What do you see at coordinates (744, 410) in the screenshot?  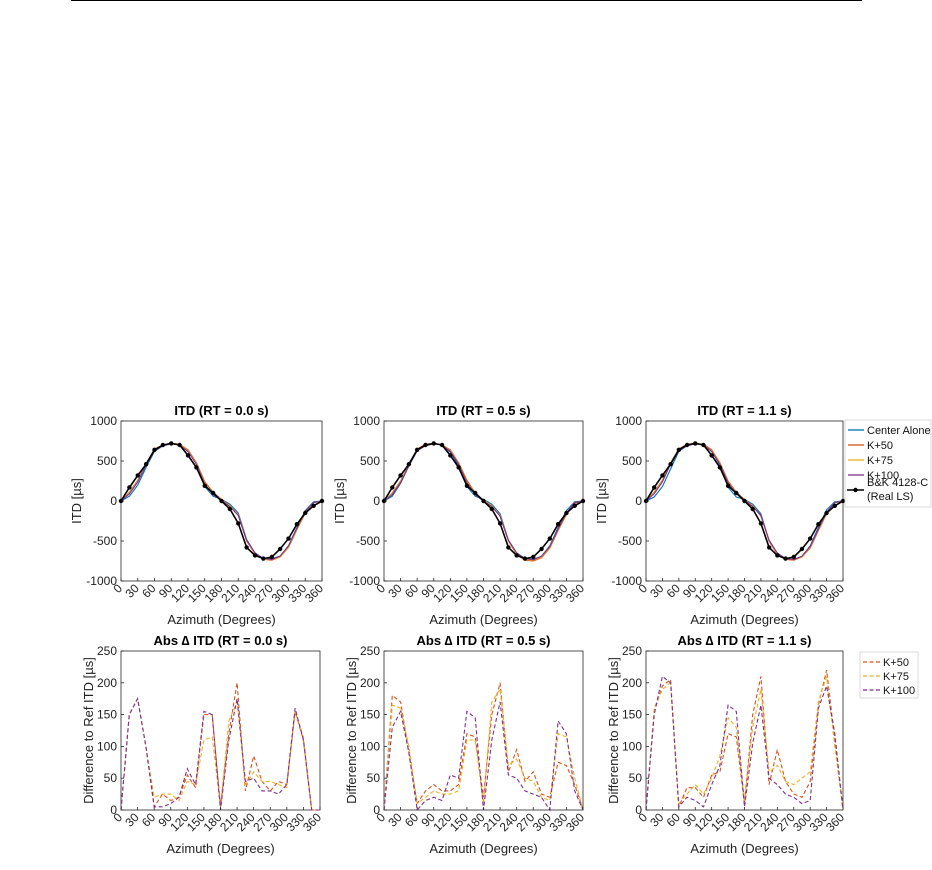 I see `chart-title: ITD (RT = 1.1 s)` at bounding box center [744, 410].